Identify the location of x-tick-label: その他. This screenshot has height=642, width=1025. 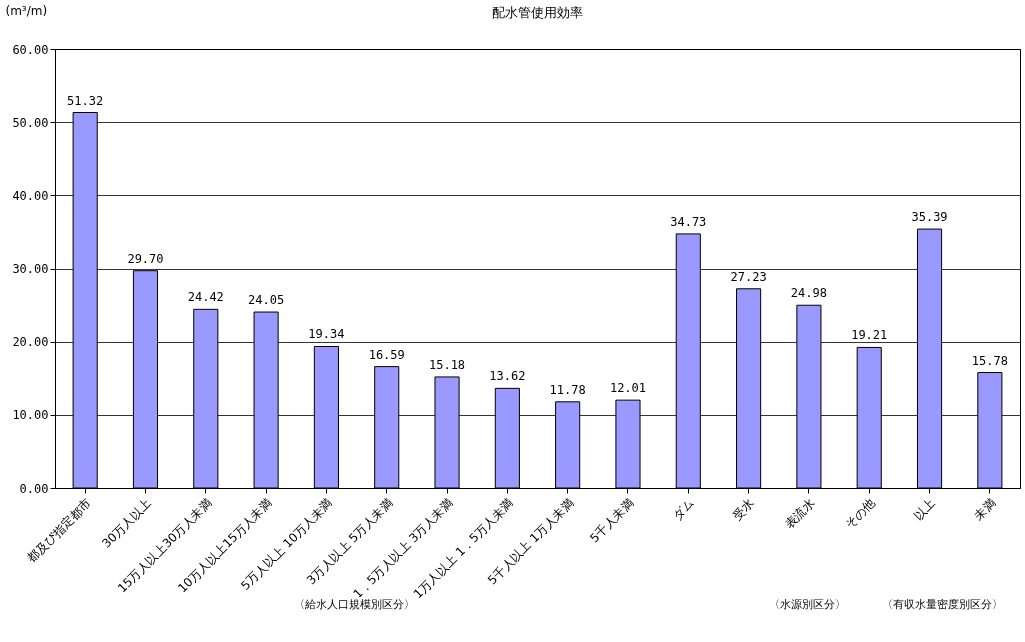
(860, 514).